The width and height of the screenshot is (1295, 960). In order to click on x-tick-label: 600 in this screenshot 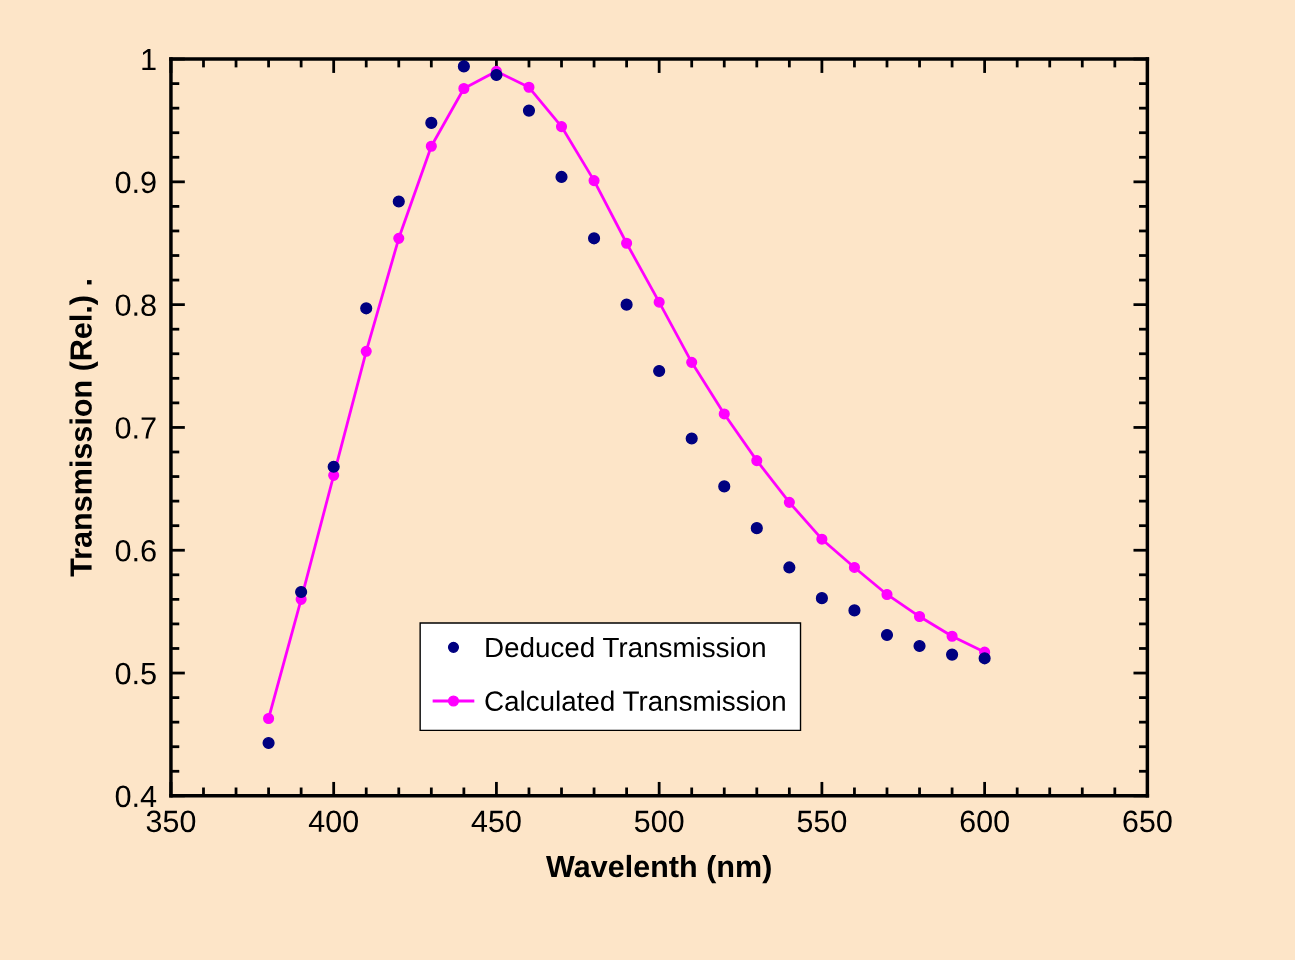, I will do `click(984, 821)`.